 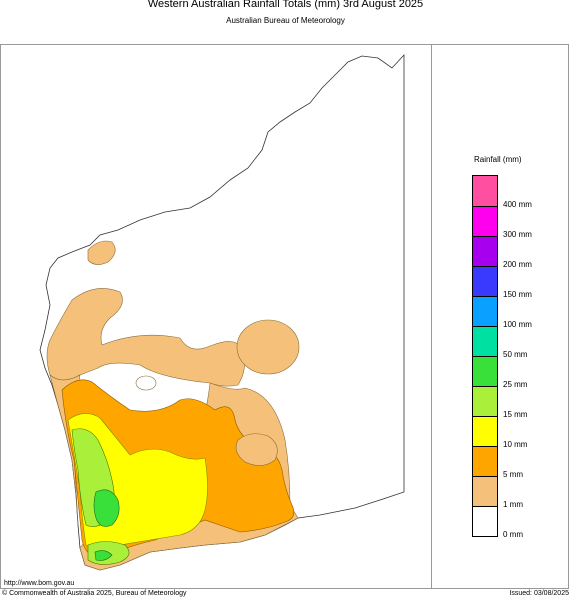 I want to click on legend-tick-label: 25 mm, so click(x=515, y=384).